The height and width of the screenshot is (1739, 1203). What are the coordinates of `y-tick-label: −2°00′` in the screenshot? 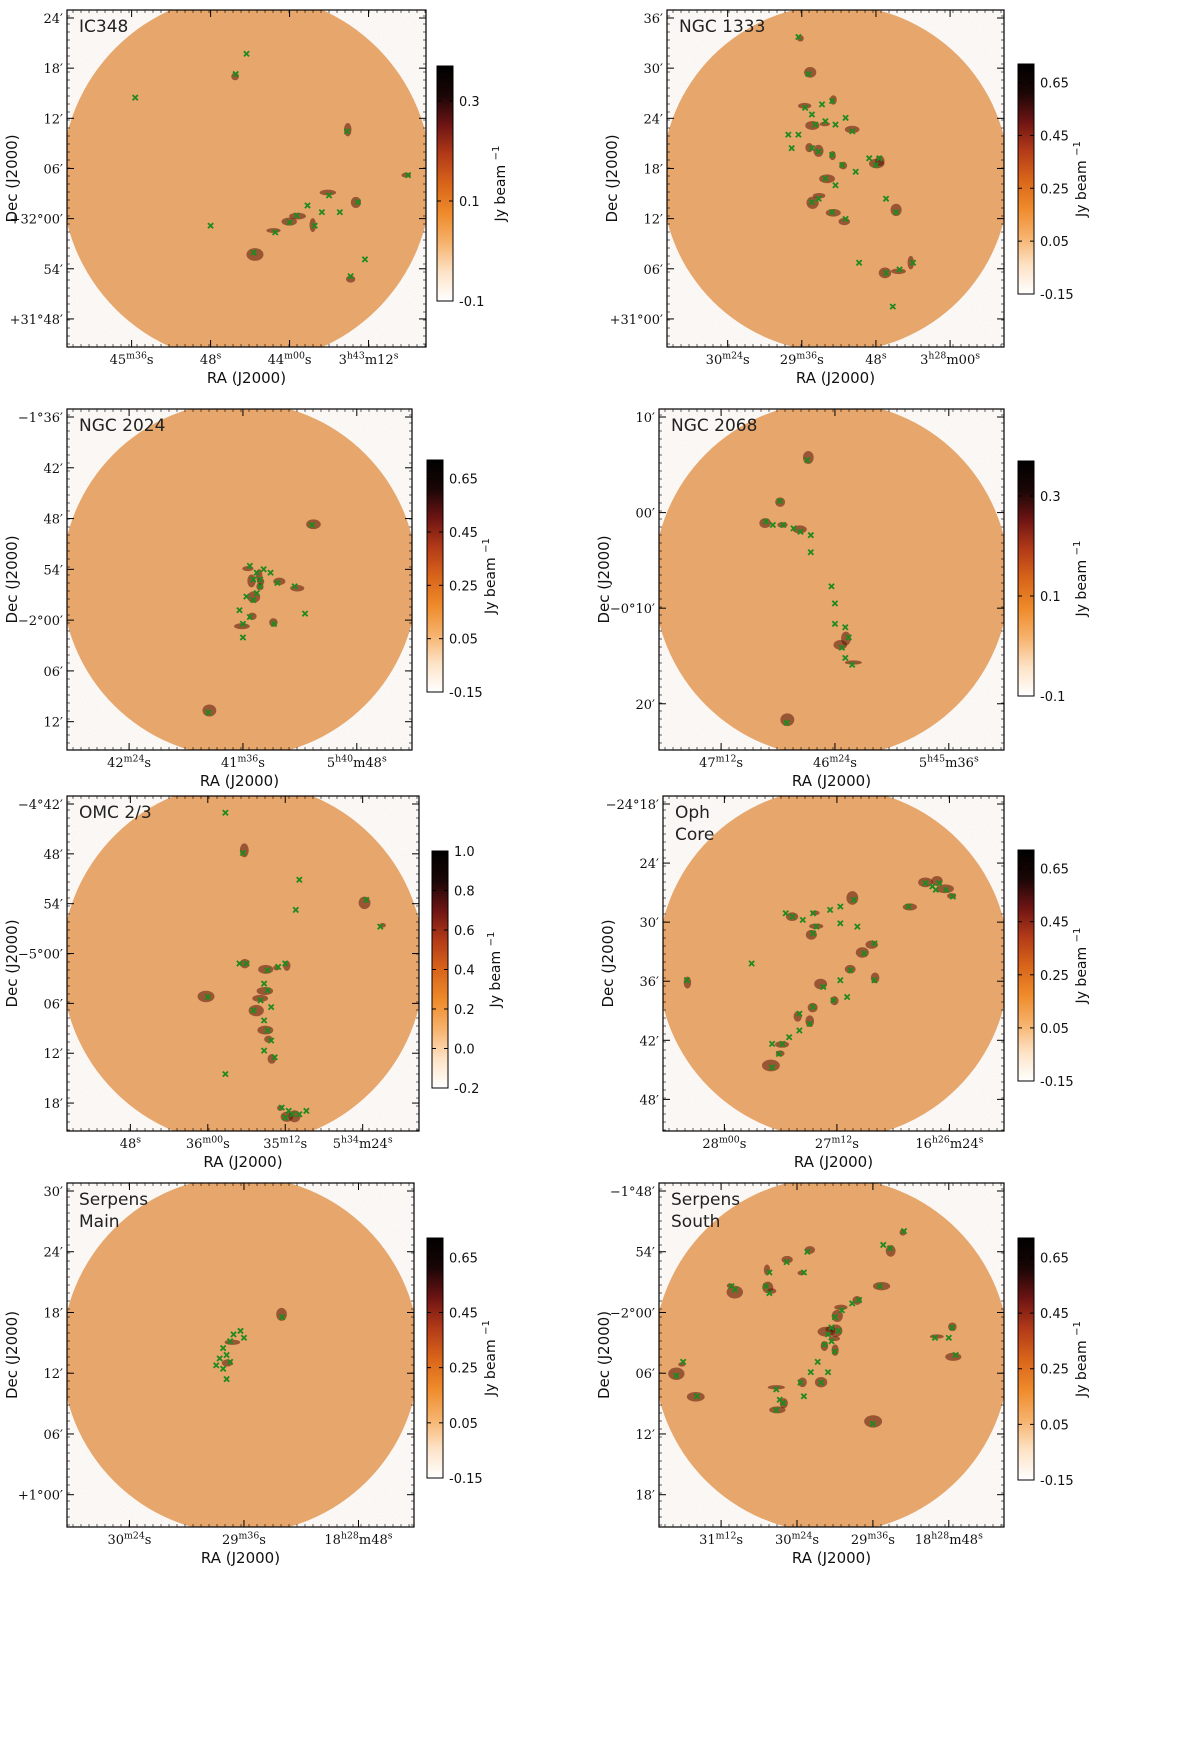 It's located at (632, 1313).